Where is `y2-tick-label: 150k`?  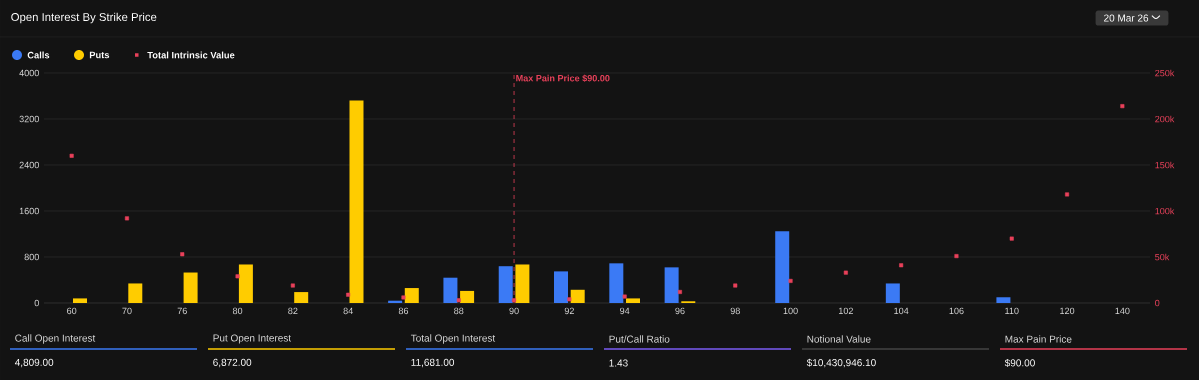
y2-tick-label: 150k is located at coordinates (1165, 165).